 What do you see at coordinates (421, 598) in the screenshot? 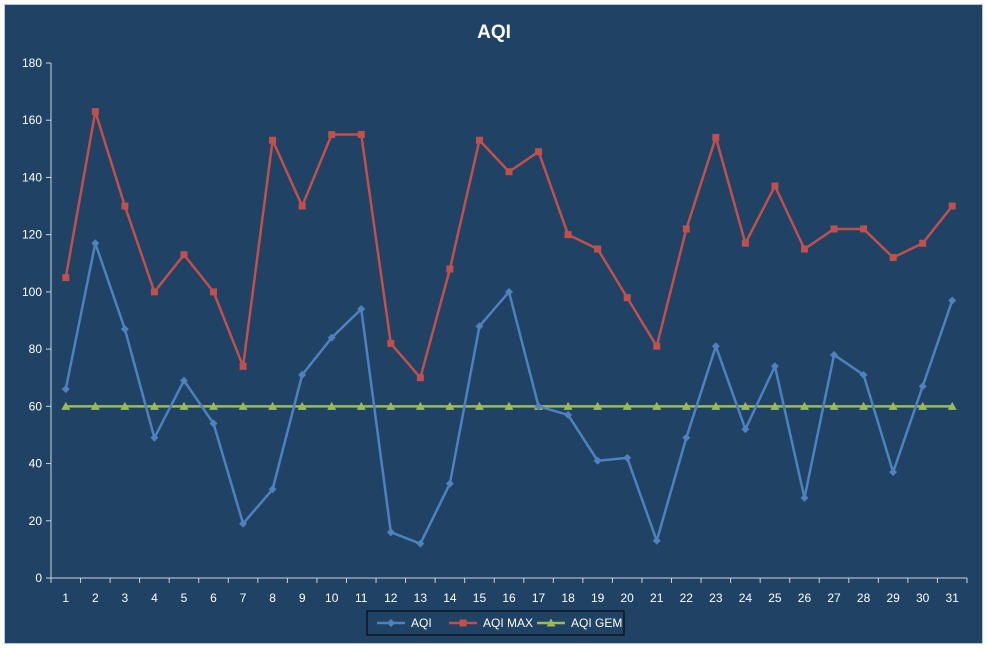
I see `x-tick-label: 13` at bounding box center [421, 598].